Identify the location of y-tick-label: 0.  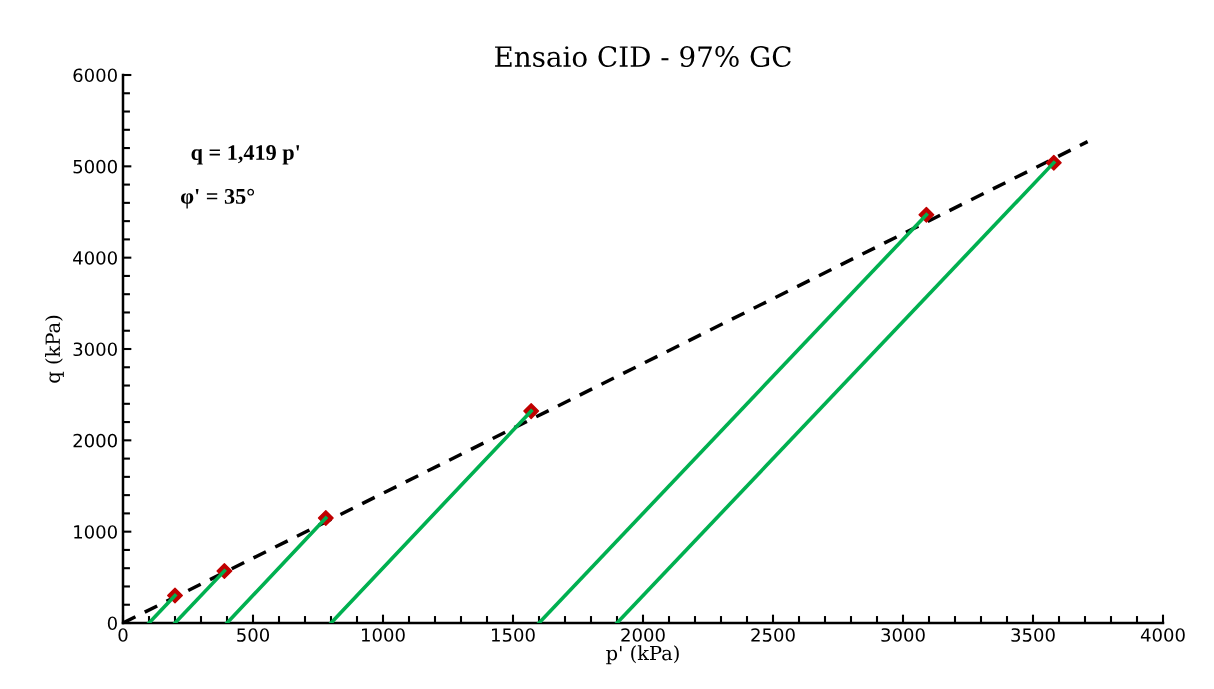
(112, 623).